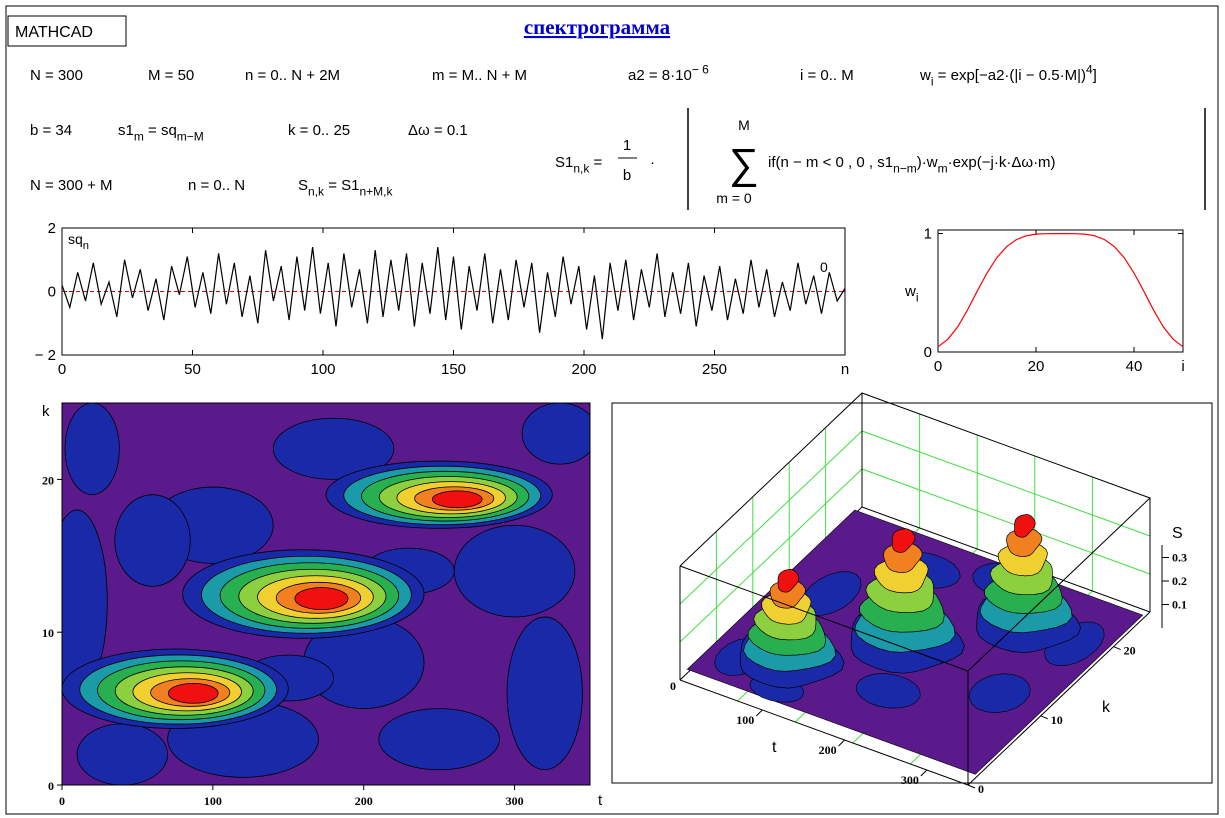 The height and width of the screenshot is (818, 1225). I want to click on contour-level, so click(321, 599).